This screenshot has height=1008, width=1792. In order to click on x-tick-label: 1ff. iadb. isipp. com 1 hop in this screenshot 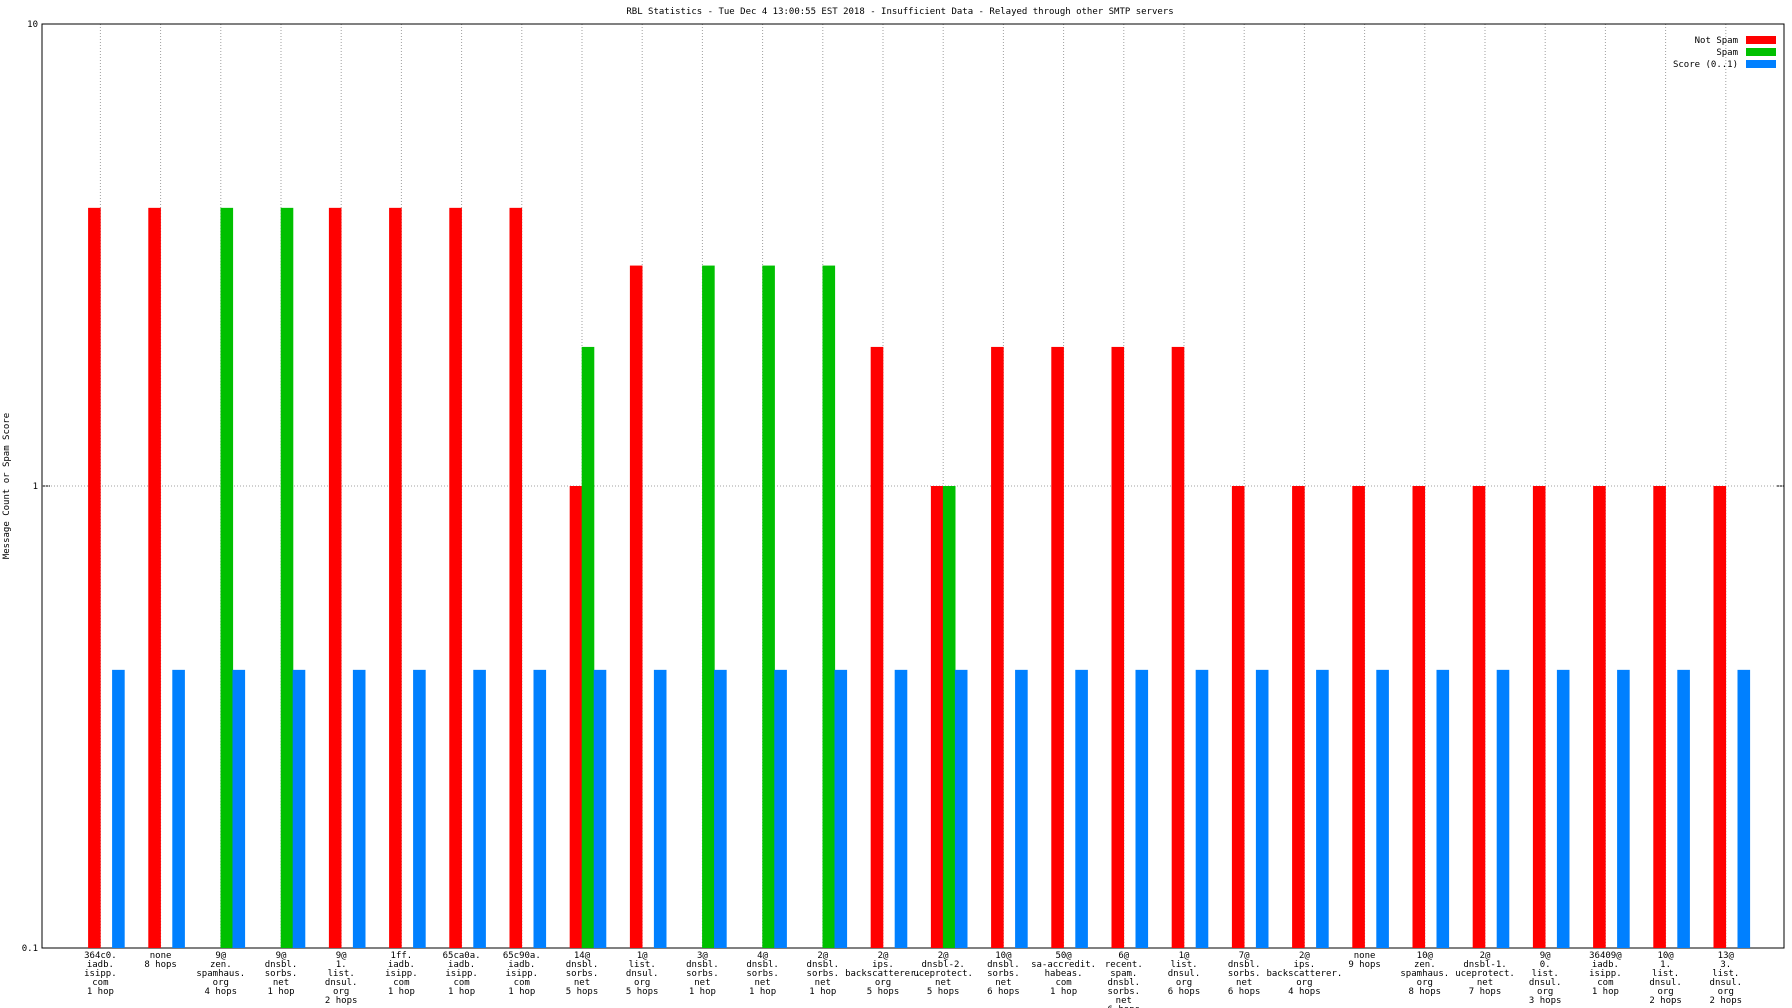, I will do `click(401, 974)`.